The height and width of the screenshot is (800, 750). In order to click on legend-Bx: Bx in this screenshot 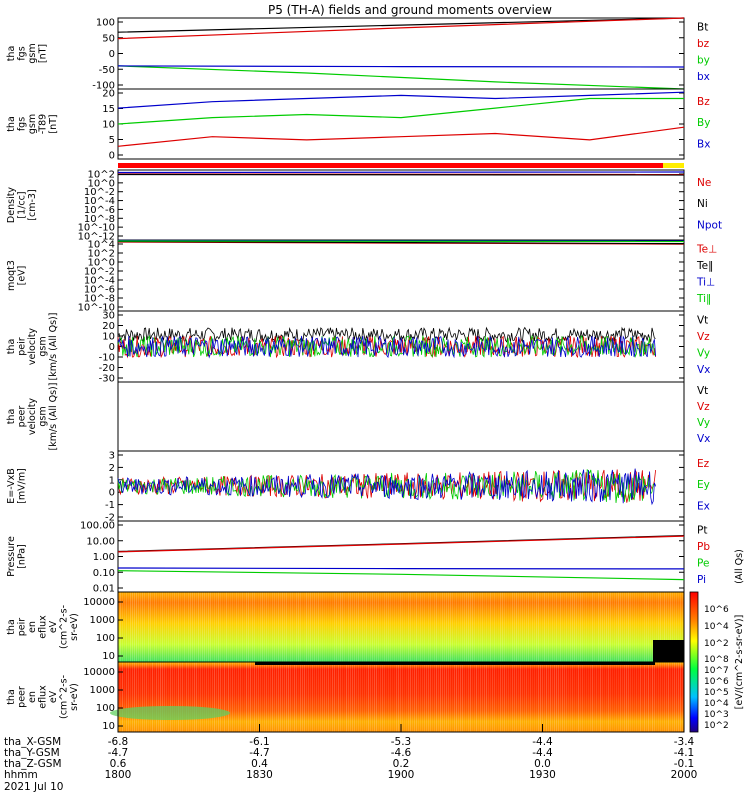, I will do `click(703, 144)`.